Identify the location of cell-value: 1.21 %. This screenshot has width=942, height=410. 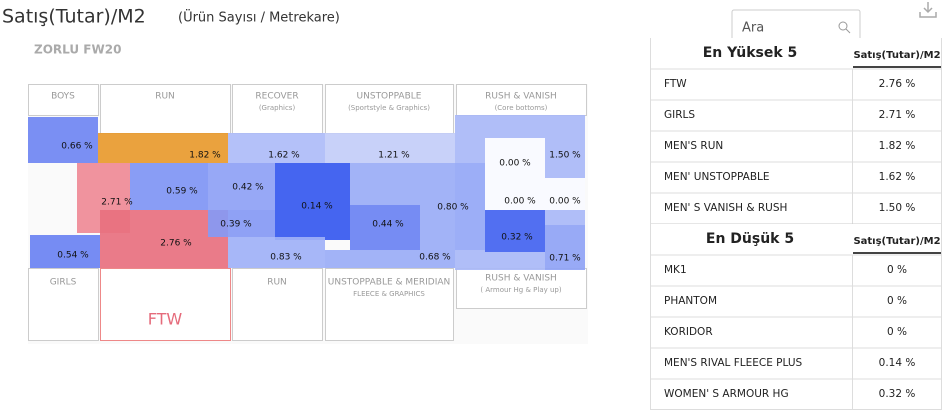
(394, 156).